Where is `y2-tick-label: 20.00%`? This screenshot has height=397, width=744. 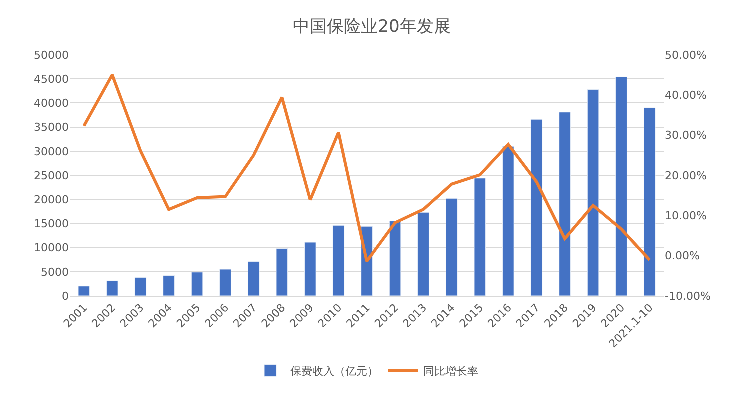 y2-tick-label: 20.00% is located at coordinates (686, 175).